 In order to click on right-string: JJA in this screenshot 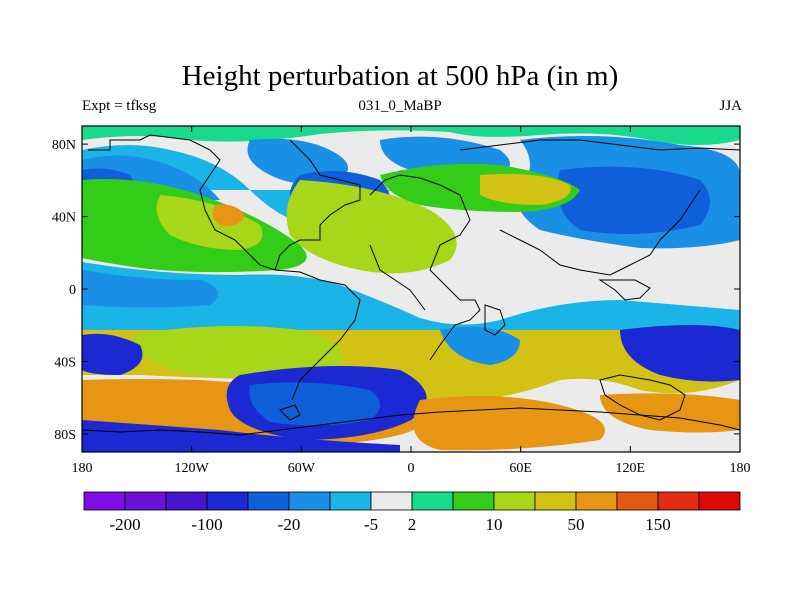, I will do `click(730, 106)`.